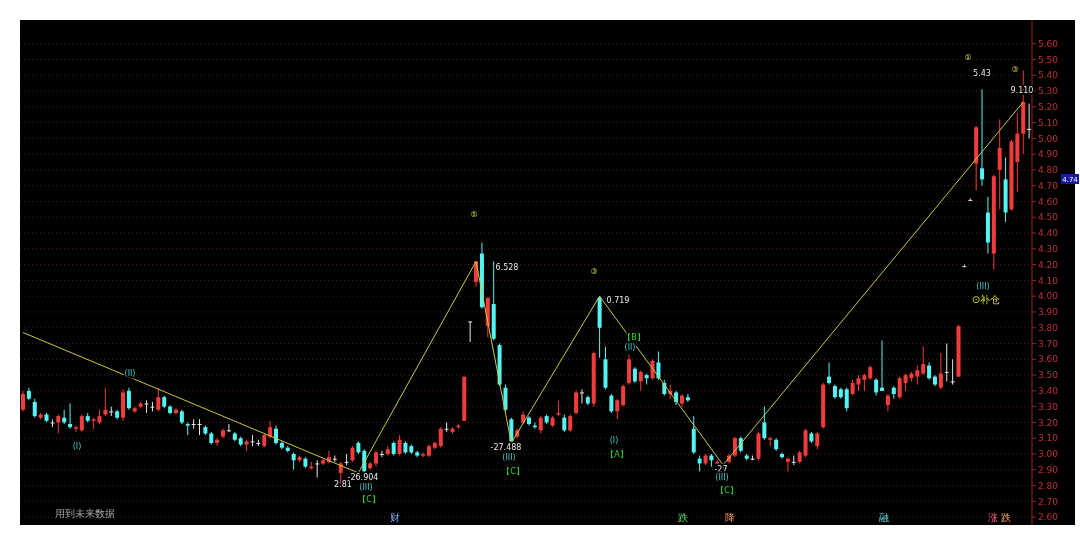  What do you see at coordinates (1048, 359) in the screenshot?
I see `y-tick-label: 3.60` at bounding box center [1048, 359].